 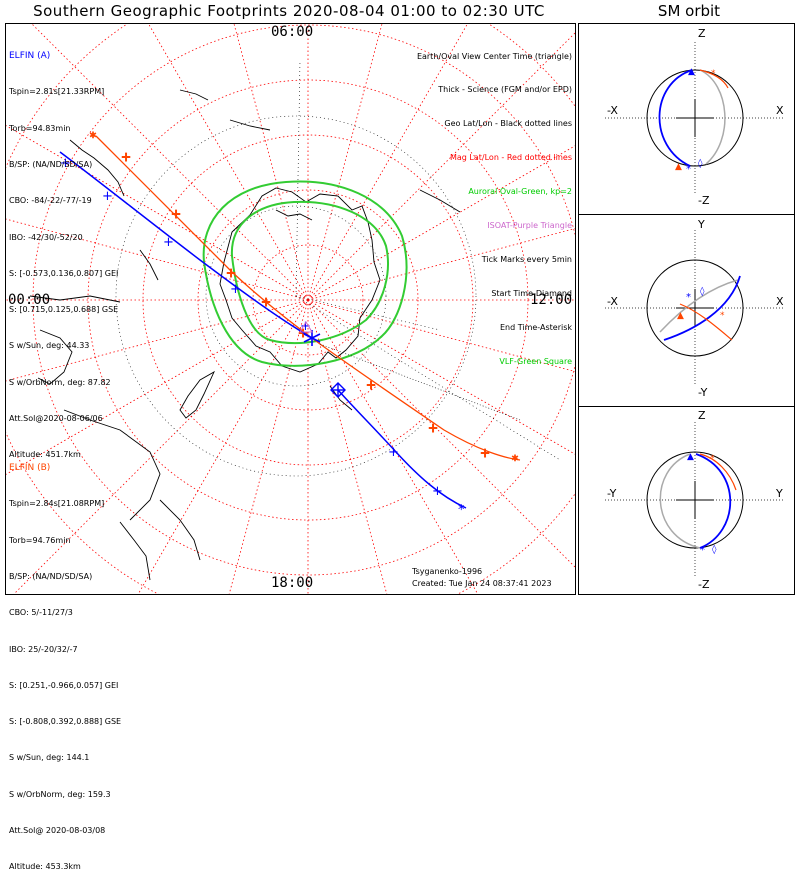 What do you see at coordinates (292, 32) in the screenshot?
I see `mlt-label-top: 06:00` at bounding box center [292, 32].